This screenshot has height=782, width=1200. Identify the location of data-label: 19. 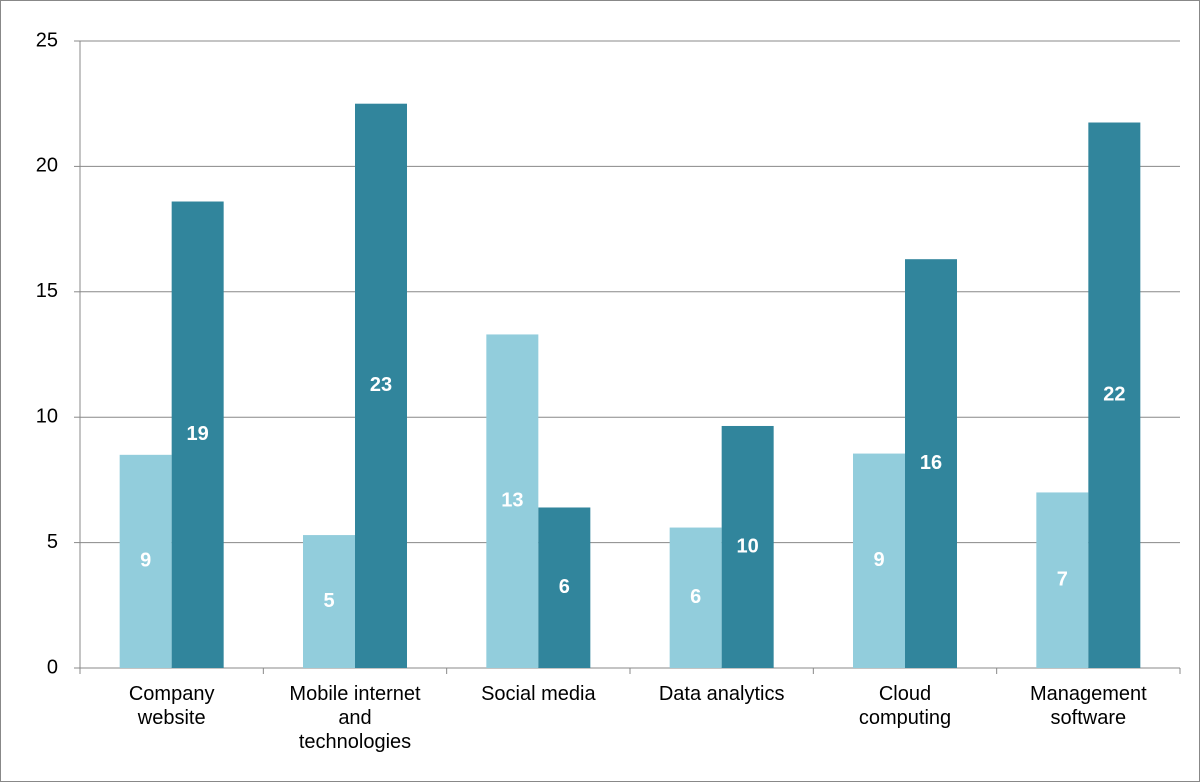
(198, 434).